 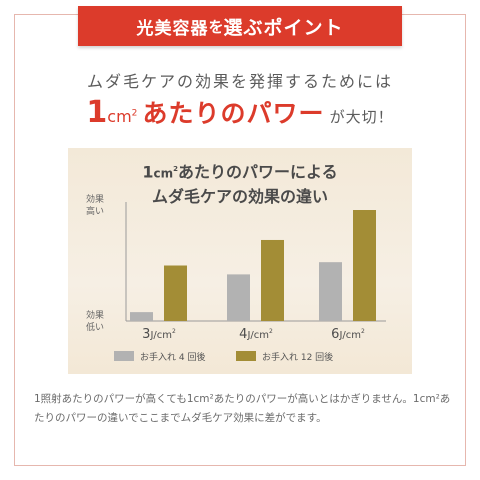 What do you see at coordinates (95, 199) in the screenshot?
I see `y-label-high-0: 効果` at bounding box center [95, 199].